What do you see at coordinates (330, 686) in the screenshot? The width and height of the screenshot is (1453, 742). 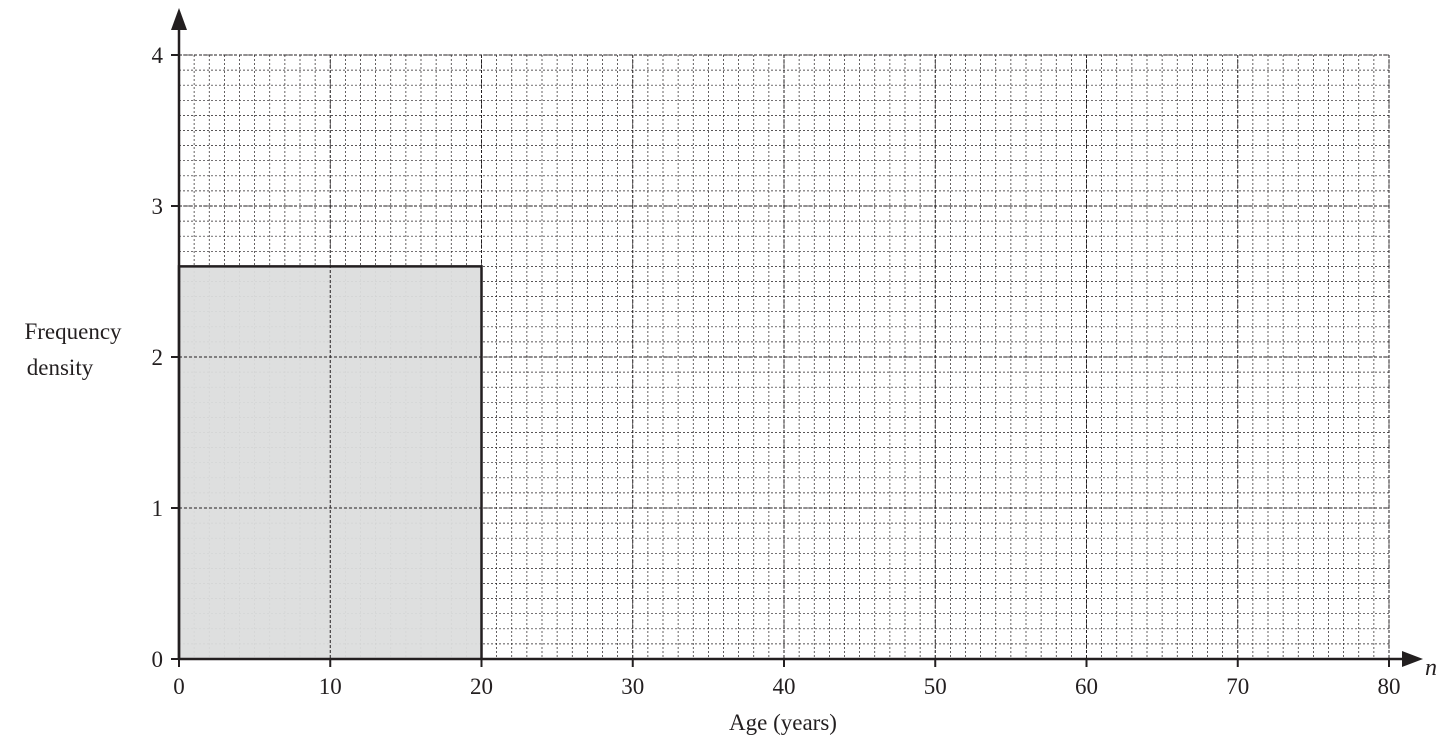 I see `x-tick-label: 10` at bounding box center [330, 686].